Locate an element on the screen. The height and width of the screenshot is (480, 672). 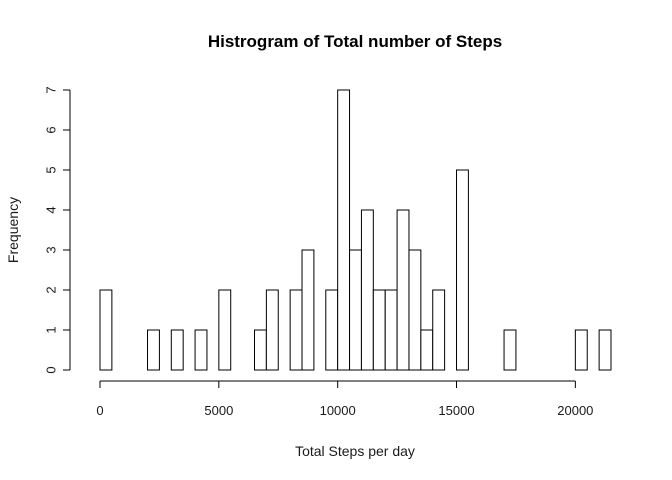
x-tick-label: 5000 is located at coordinates (218, 410).